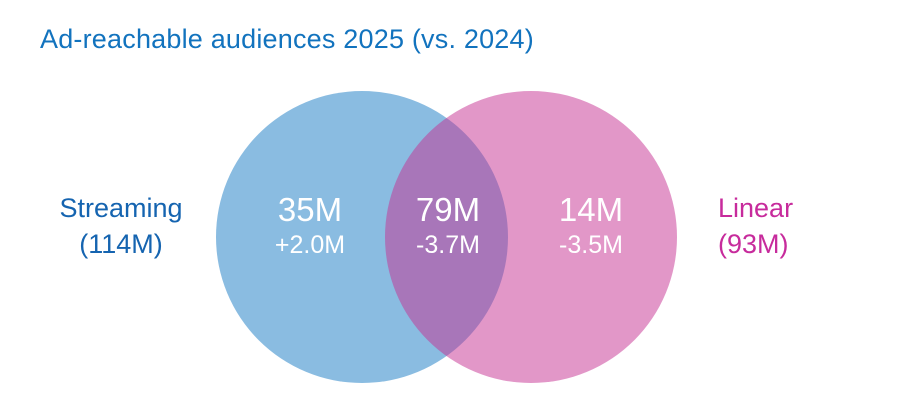  Describe the element at coordinates (756, 208) in the screenshot. I see `linear-set-name: Linear` at that location.